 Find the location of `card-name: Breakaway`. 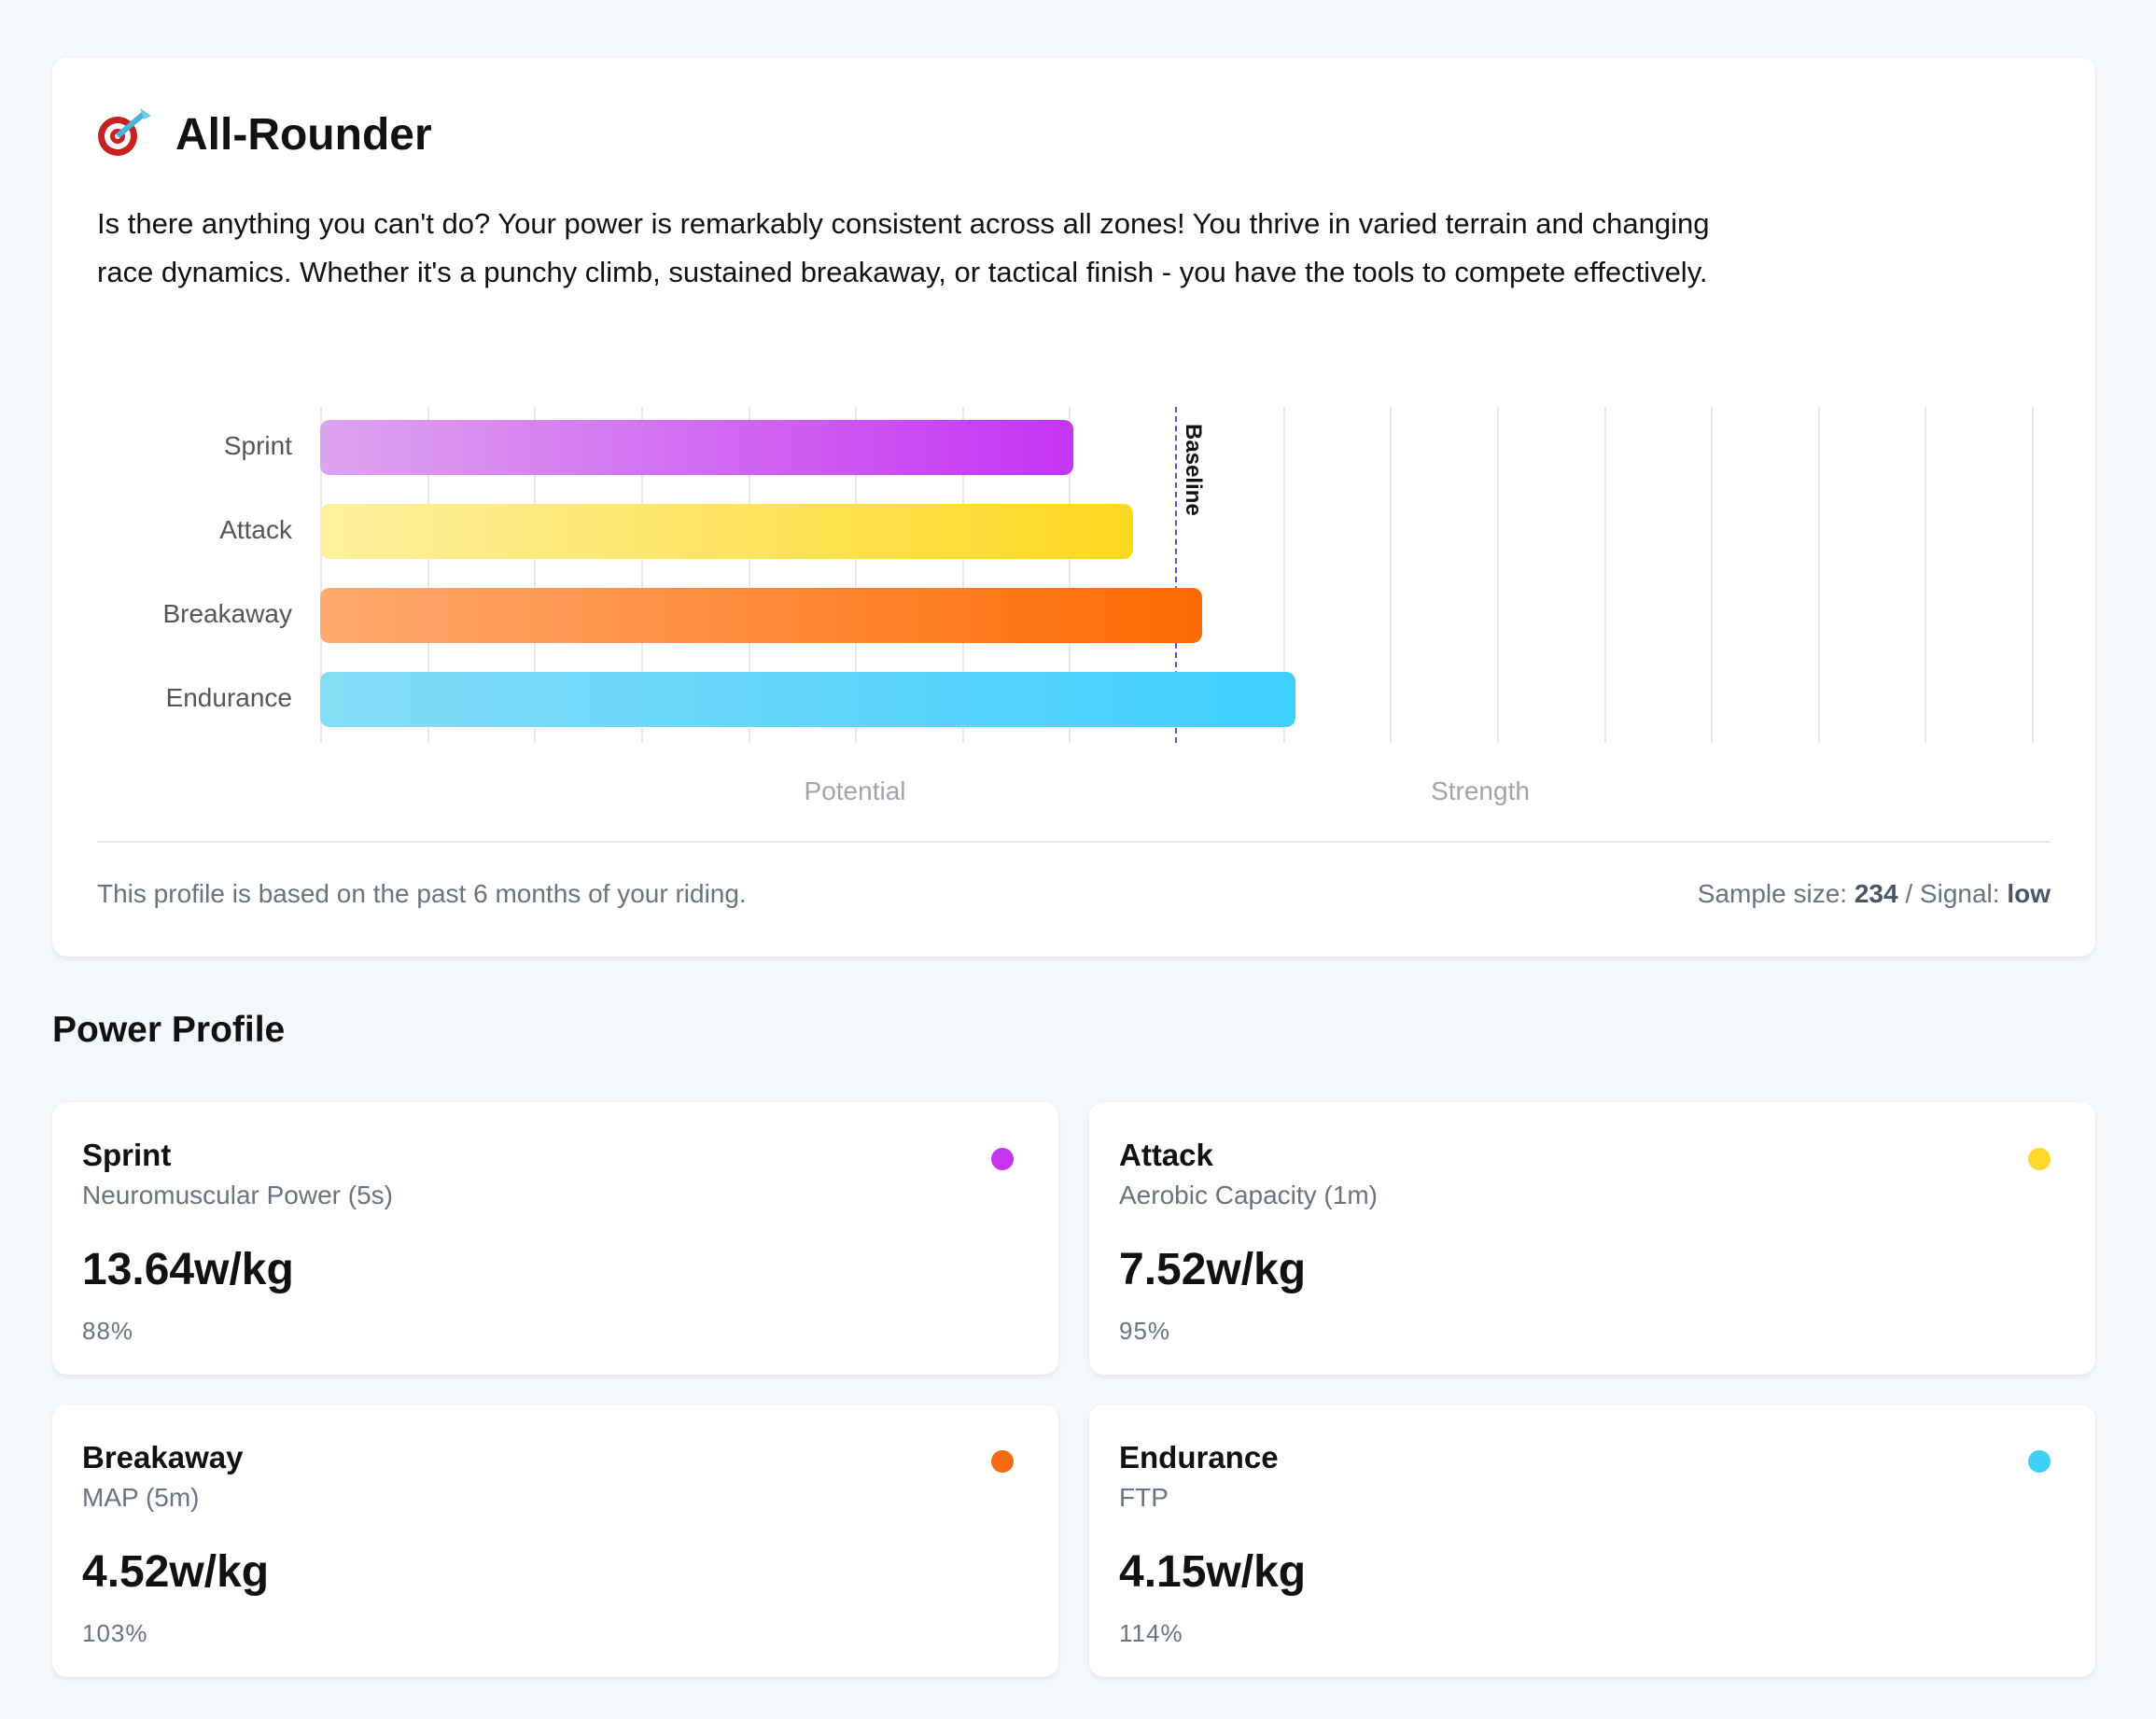

card-name: Breakaway is located at coordinates (163, 1457).